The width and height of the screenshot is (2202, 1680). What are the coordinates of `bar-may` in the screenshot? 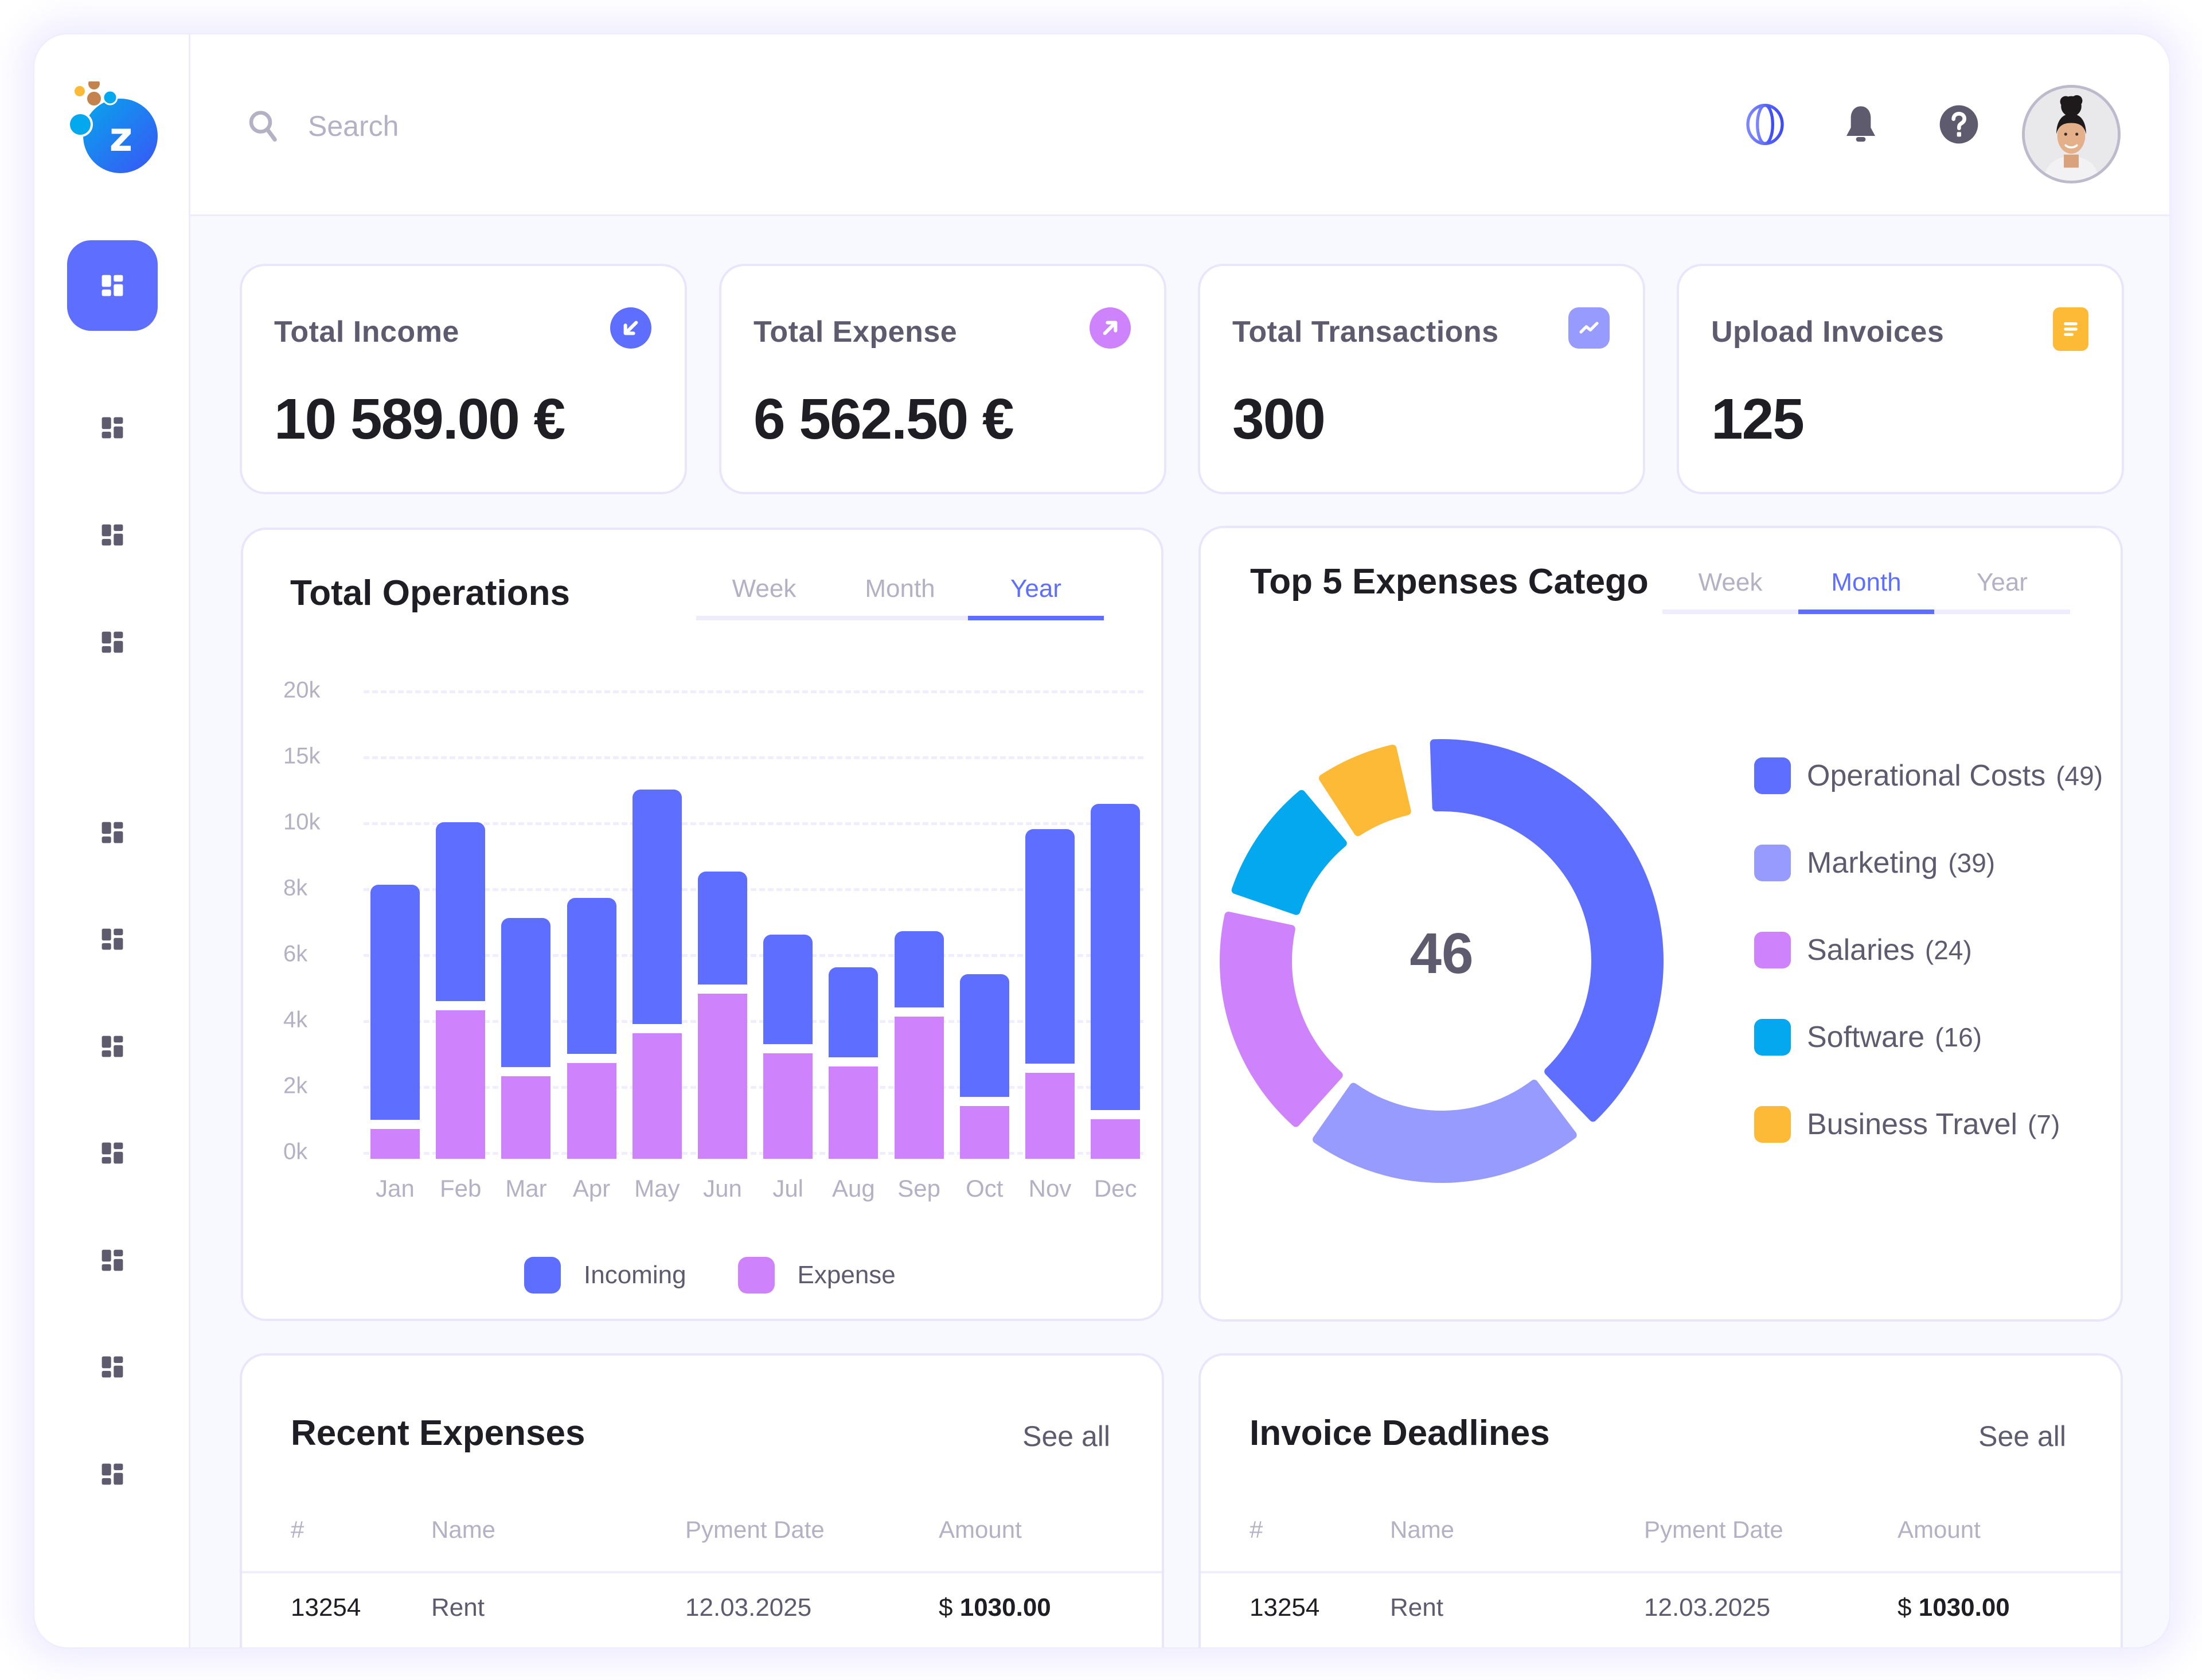 It's located at (657, 974).